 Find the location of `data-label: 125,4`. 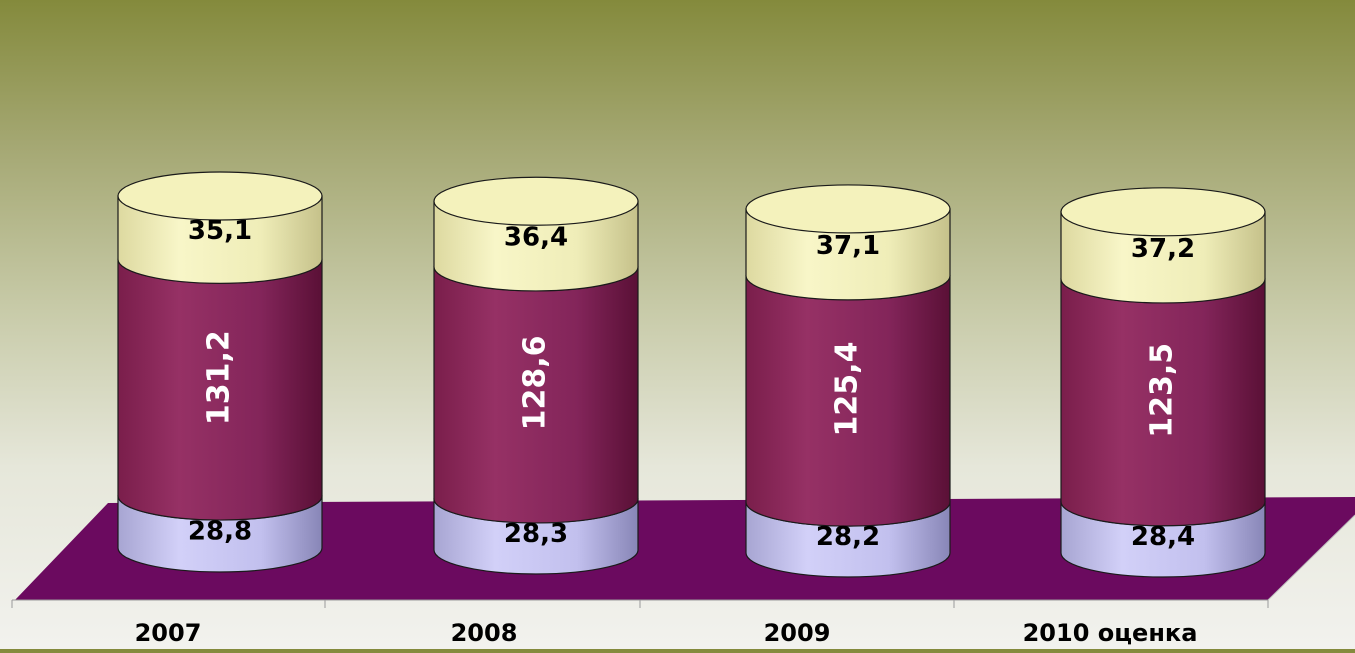

data-label: 125,4 is located at coordinates (847, 389).